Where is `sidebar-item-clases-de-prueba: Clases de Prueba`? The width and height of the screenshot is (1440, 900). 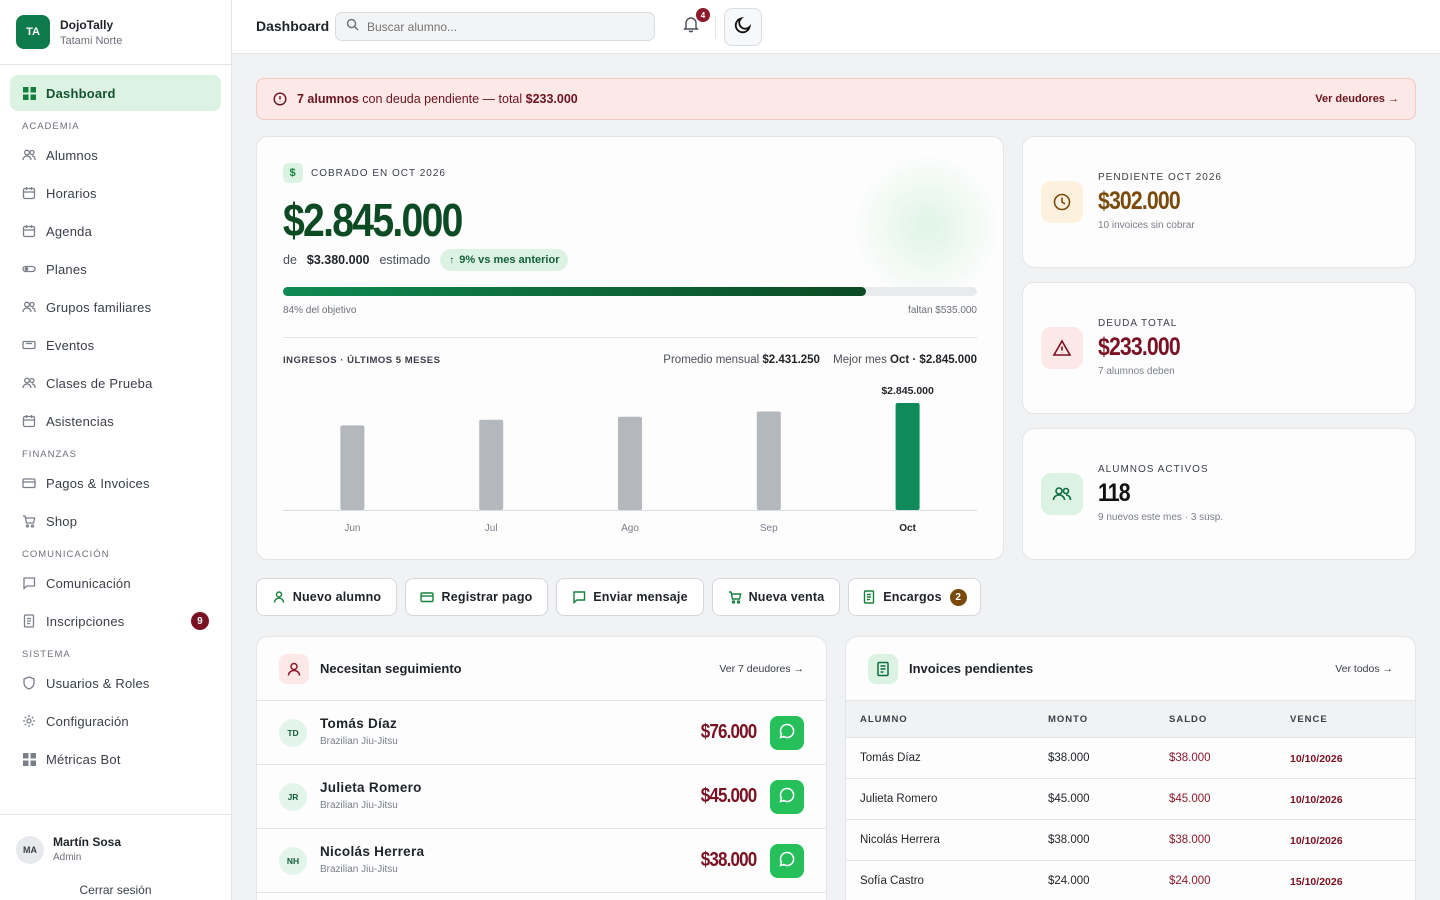 sidebar-item-clases-de-prueba: Clases de Prueba is located at coordinates (115, 383).